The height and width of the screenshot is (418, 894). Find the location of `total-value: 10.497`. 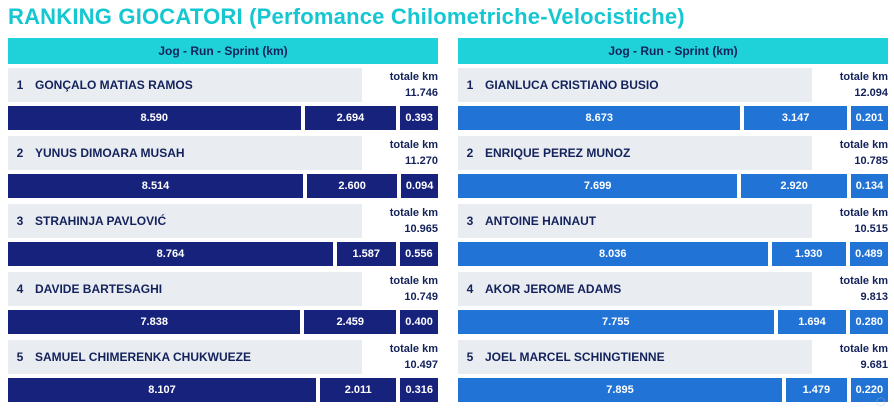

total-value: 10.497 is located at coordinates (421, 365).